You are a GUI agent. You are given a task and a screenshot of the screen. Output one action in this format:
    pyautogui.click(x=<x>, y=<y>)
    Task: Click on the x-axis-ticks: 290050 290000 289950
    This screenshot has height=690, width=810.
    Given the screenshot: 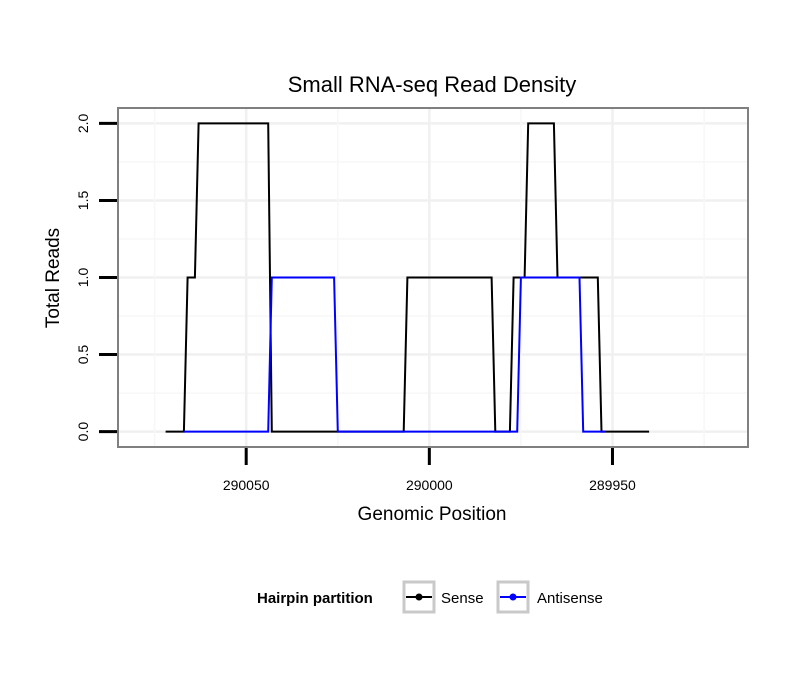 What is the action you would take?
    pyautogui.click(x=429, y=470)
    